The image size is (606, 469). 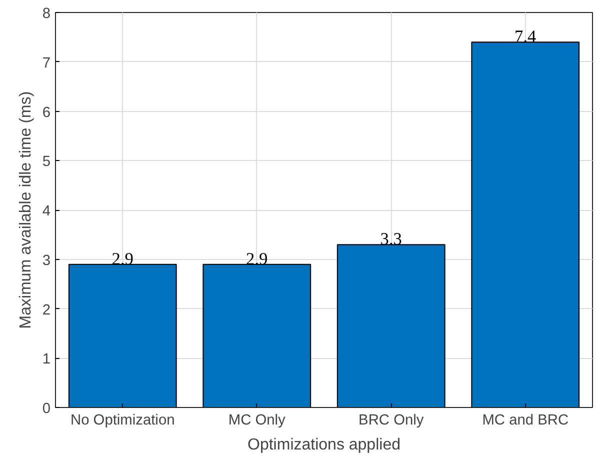 I want to click on x-tick-label: No Optimization, so click(x=122, y=420).